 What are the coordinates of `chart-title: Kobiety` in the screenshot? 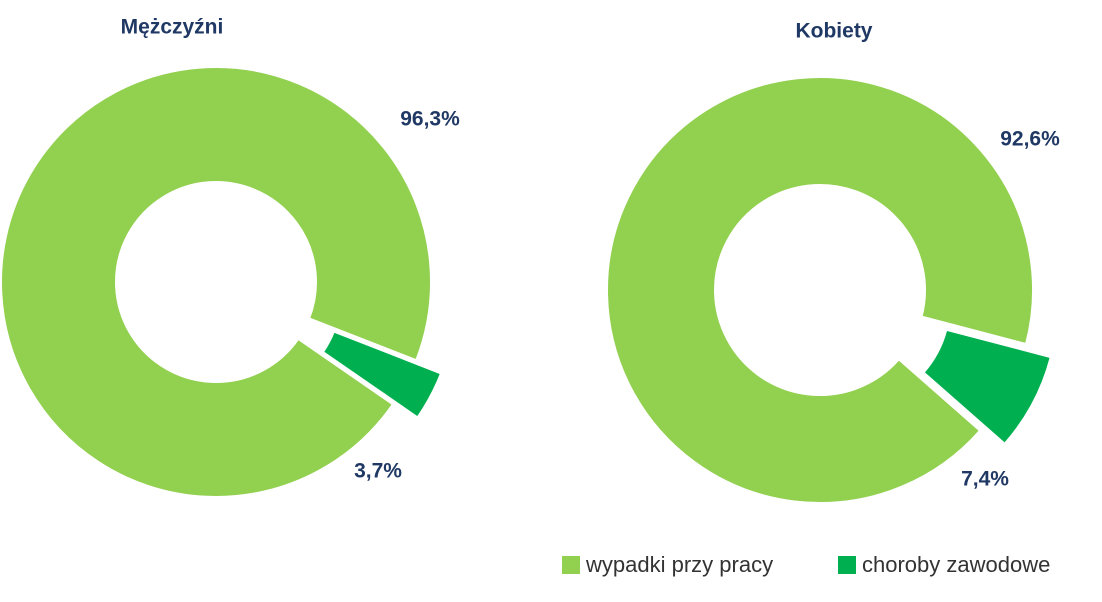 It's located at (833, 31).